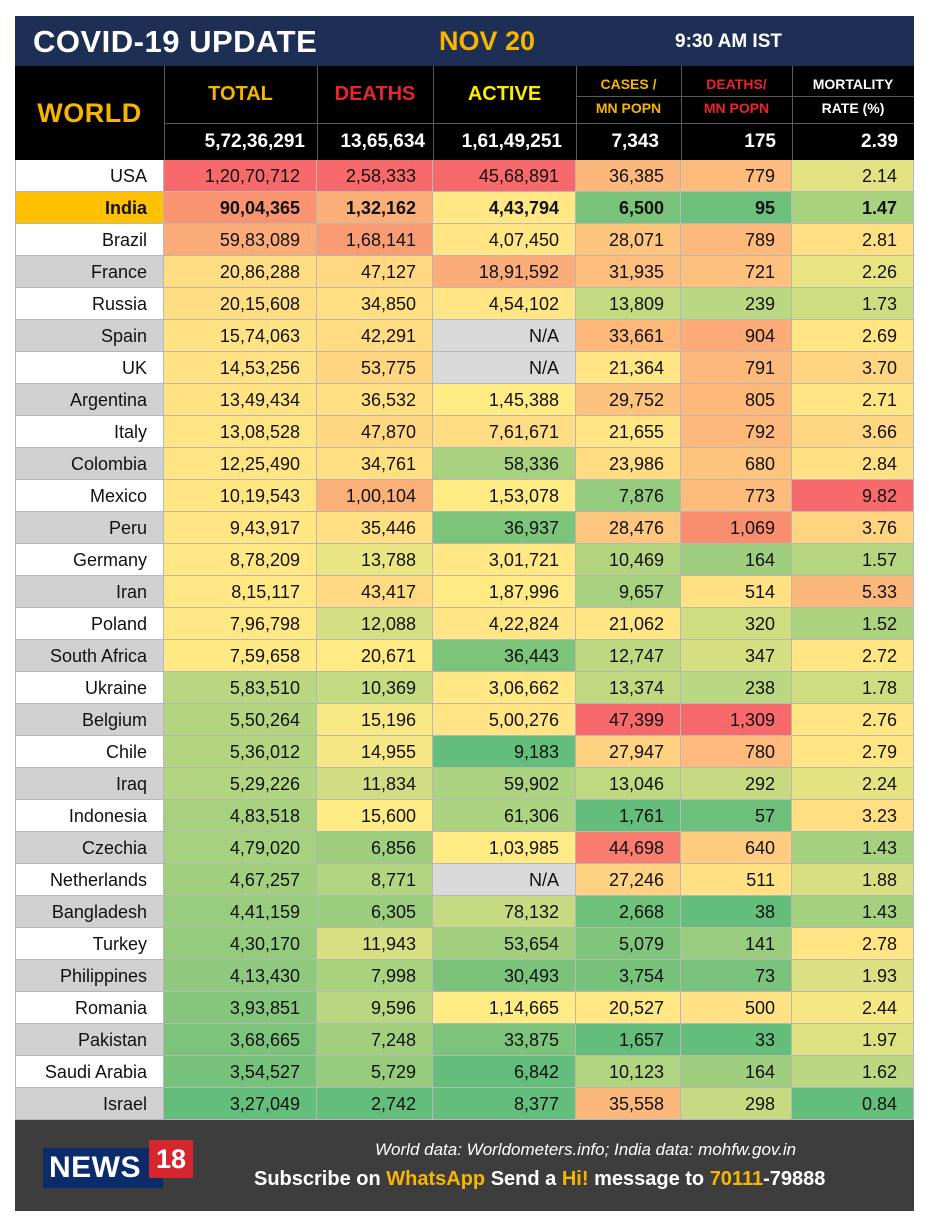 This screenshot has height=1228, width=934. Describe the element at coordinates (375, 176) in the screenshot. I see `deaths-cell: 2,58,333` at that location.